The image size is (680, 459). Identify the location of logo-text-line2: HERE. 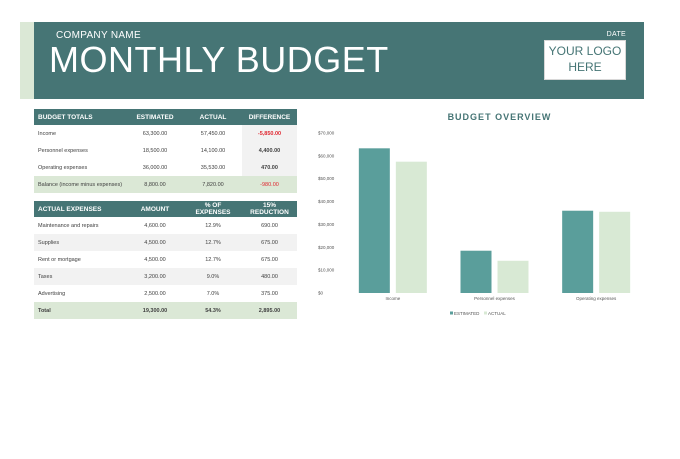
(585, 67).